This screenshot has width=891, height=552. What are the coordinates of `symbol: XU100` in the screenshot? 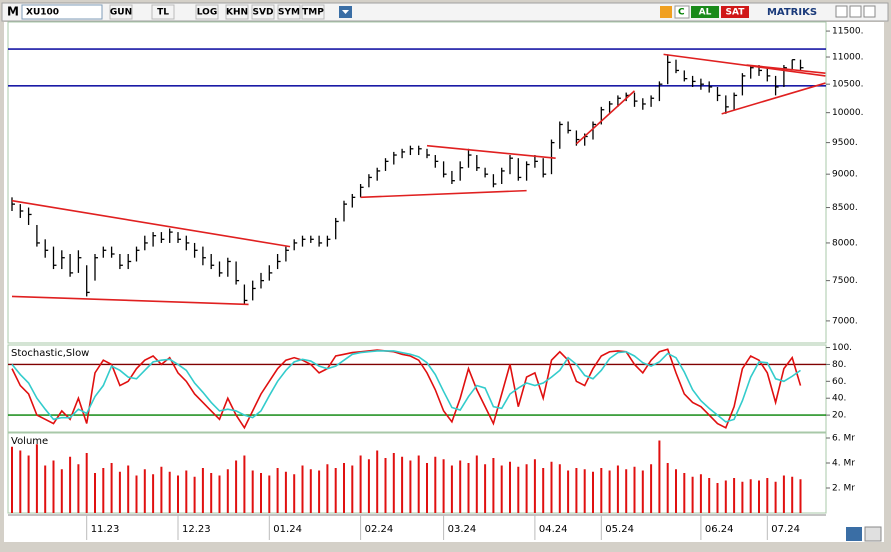 It's located at (42, 13).